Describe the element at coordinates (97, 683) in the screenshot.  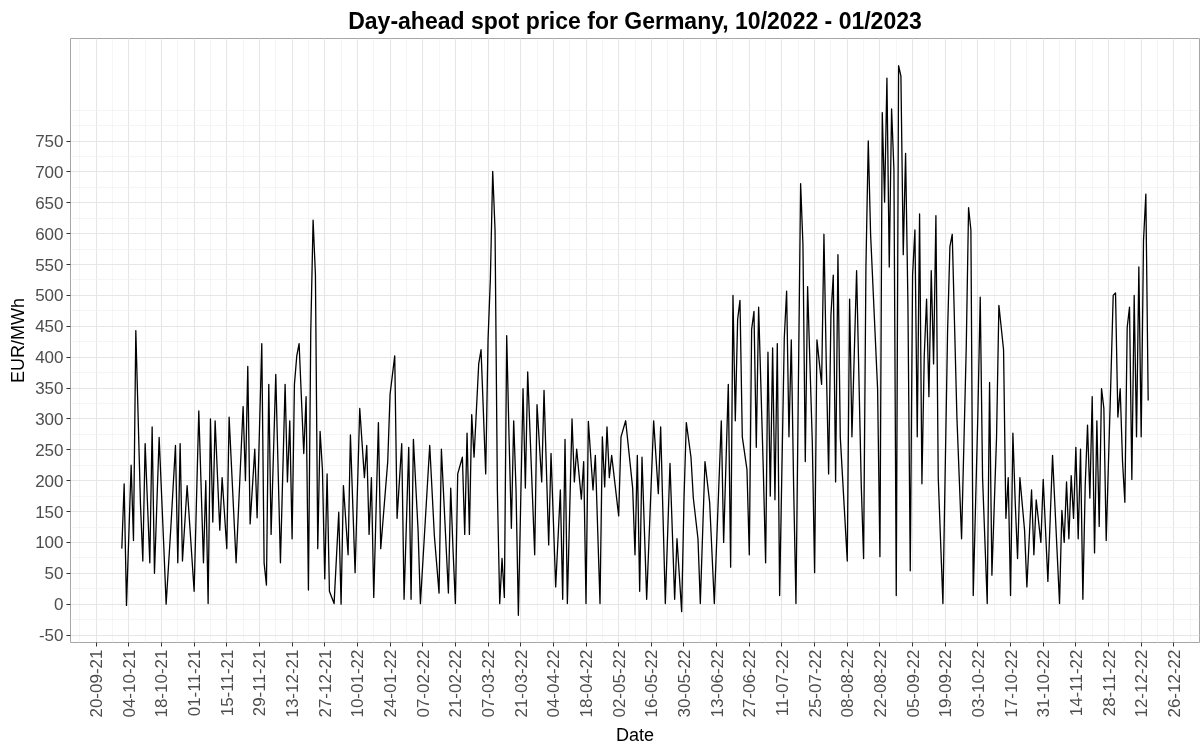
I see `x-tick-label: 20-09-21` at that location.